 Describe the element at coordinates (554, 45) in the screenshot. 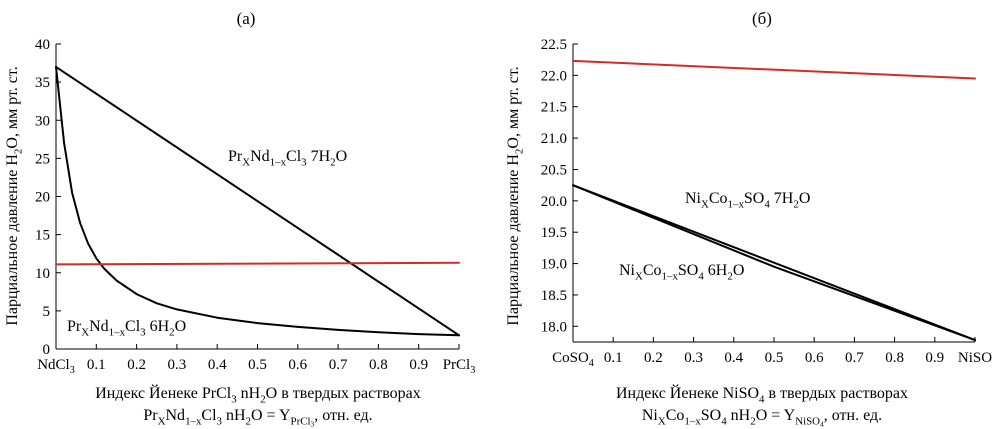

I see `y-tick-label: 22.5` at that location.